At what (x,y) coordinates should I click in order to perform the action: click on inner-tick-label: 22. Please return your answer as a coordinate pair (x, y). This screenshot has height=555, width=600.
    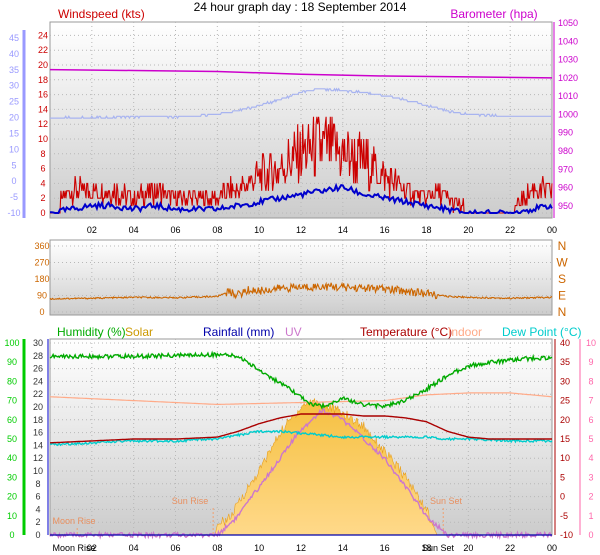
    Looking at the image, I should click on (38, 394).